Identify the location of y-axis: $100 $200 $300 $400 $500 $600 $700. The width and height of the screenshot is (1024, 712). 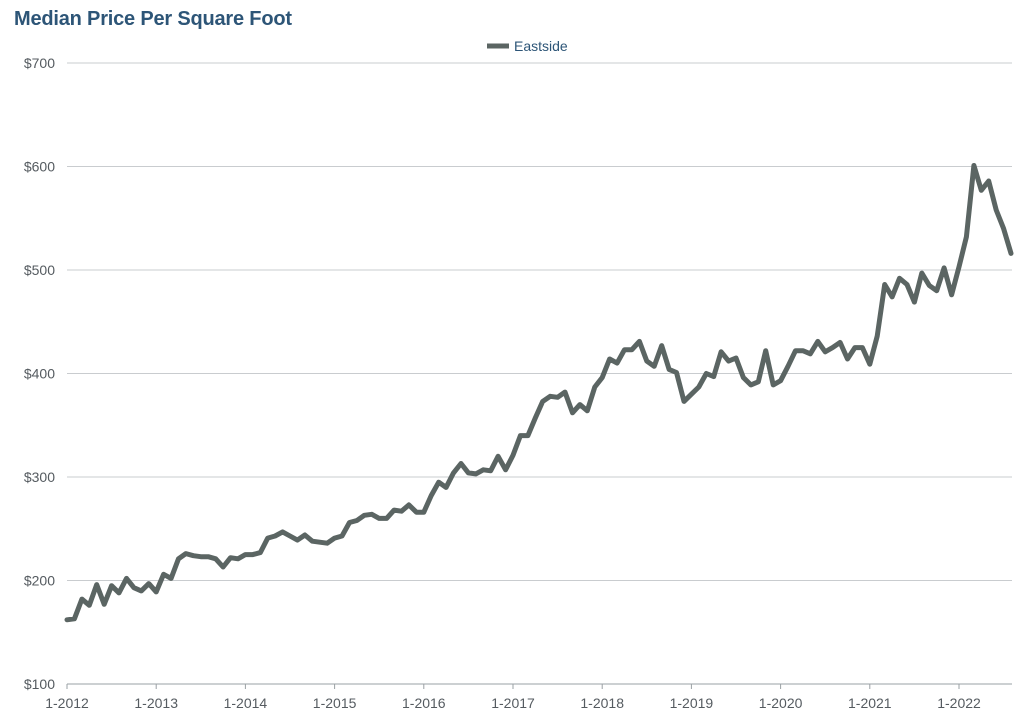
(39, 373).